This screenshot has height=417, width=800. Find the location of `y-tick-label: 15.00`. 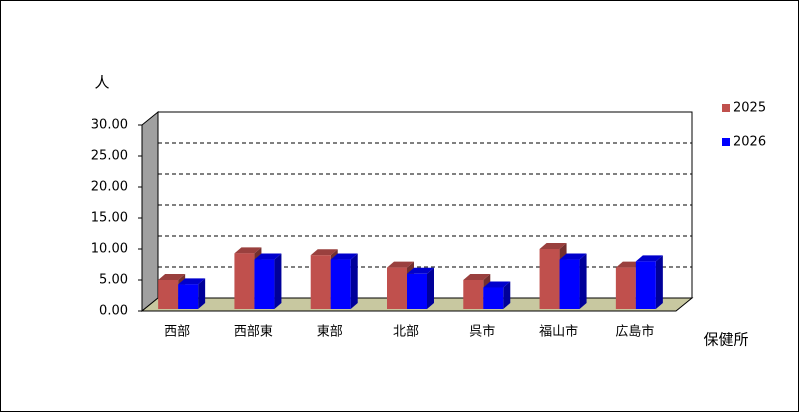

y-tick-label: 15.00 is located at coordinates (109, 218).